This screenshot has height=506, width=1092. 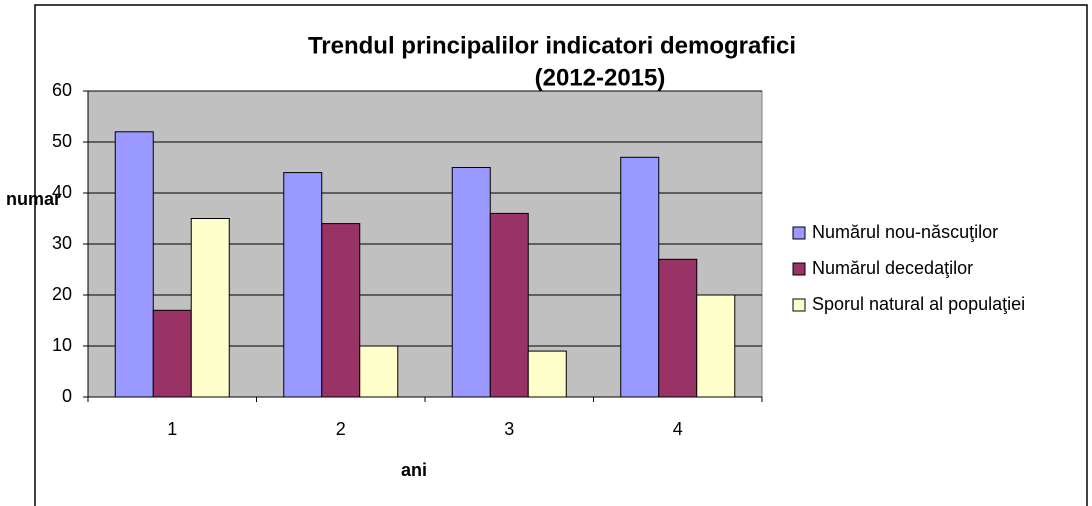 What do you see at coordinates (62, 141) in the screenshot?
I see `y-tick-label: 50` at bounding box center [62, 141].